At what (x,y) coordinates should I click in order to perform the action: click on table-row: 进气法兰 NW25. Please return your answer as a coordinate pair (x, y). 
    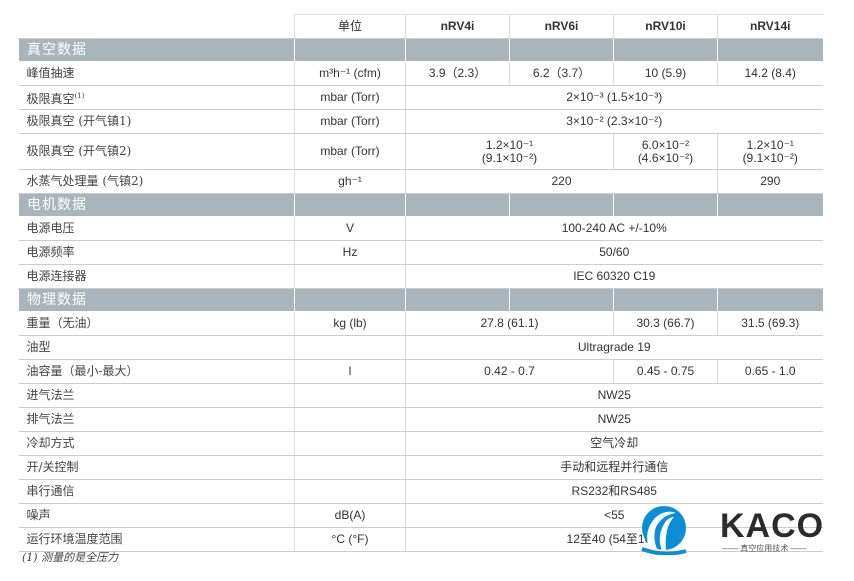
    Looking at the image, I should click on (420, 395).